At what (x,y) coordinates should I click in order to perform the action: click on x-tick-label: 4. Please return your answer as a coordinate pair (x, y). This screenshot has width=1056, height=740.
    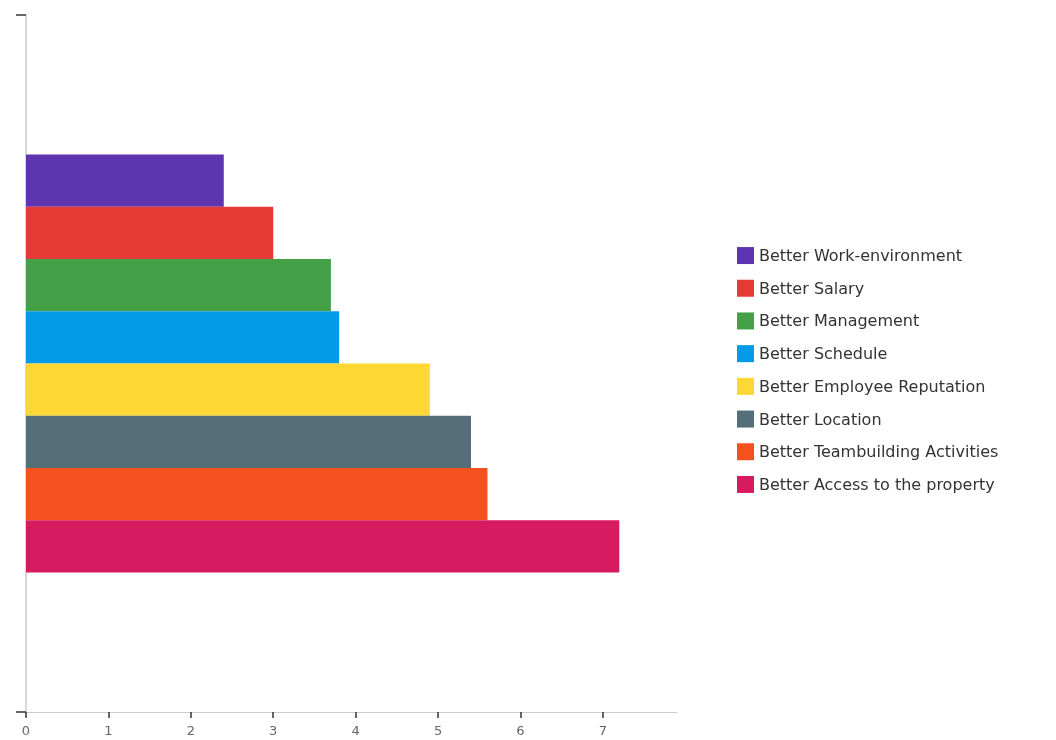
    Looking at the image, I should click on (355, 730).